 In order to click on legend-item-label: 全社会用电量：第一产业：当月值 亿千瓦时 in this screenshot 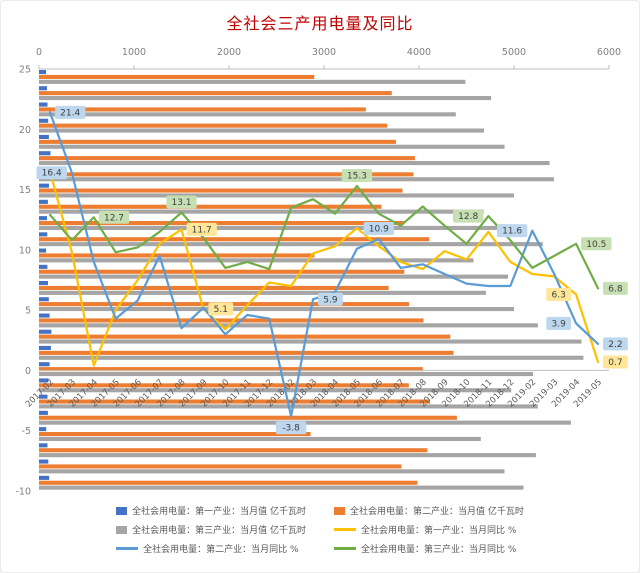, I will do `click(219, 512)`.